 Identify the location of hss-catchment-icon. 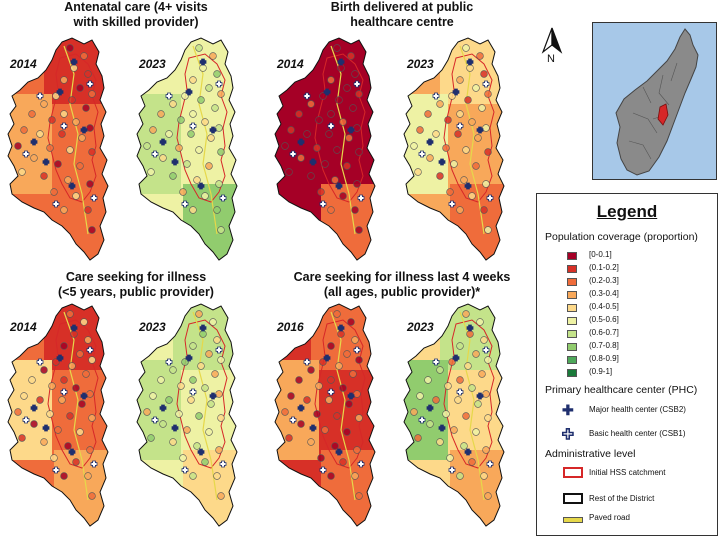
(573, 472).